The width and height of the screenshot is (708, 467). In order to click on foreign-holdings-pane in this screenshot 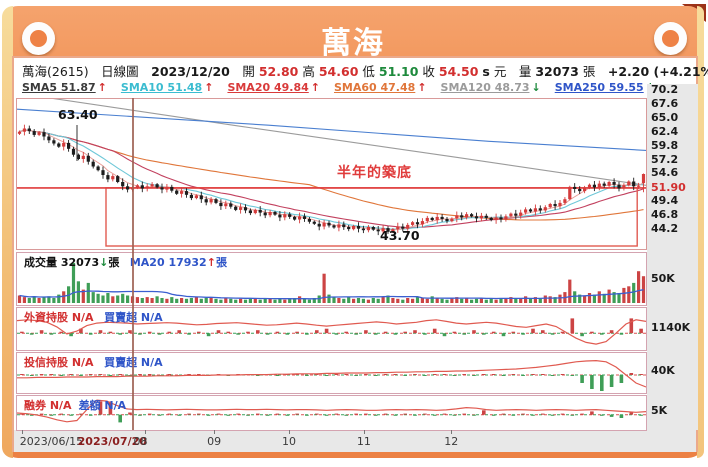, I will do `click(331, 329)`.